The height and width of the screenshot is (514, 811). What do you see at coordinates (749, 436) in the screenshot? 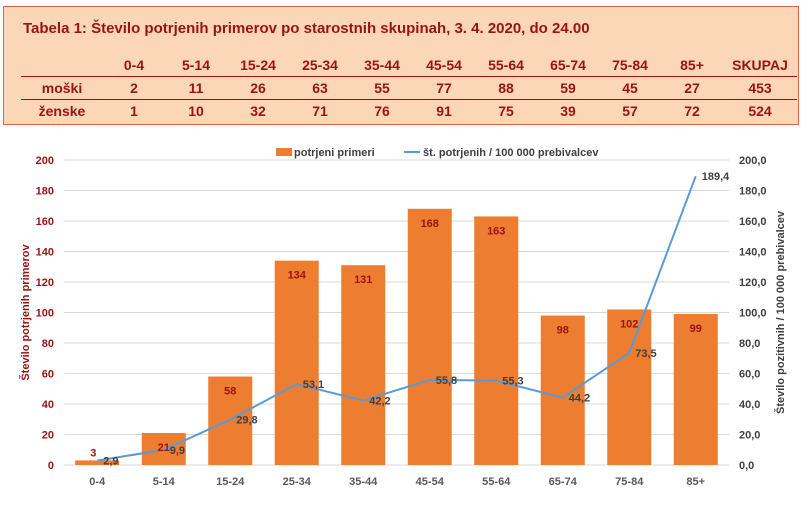
I see `y-right-tick-label: 20,0` at bounding box center [749, 436].